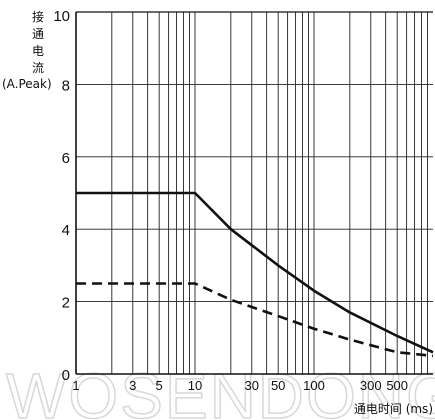  What do you see at coordinates (38, 34) in the screenshot?
I see `y-axis-label-char: 通` at bounding box center [38, 34].